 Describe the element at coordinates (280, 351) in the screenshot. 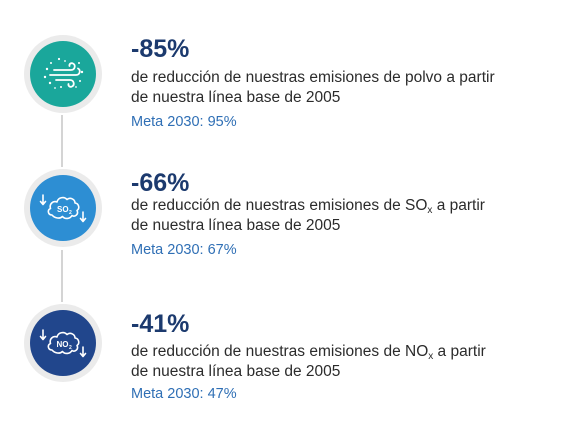

I see `description-line-1-prefix: de reducción de nuestras emisiones de NO` at that location.